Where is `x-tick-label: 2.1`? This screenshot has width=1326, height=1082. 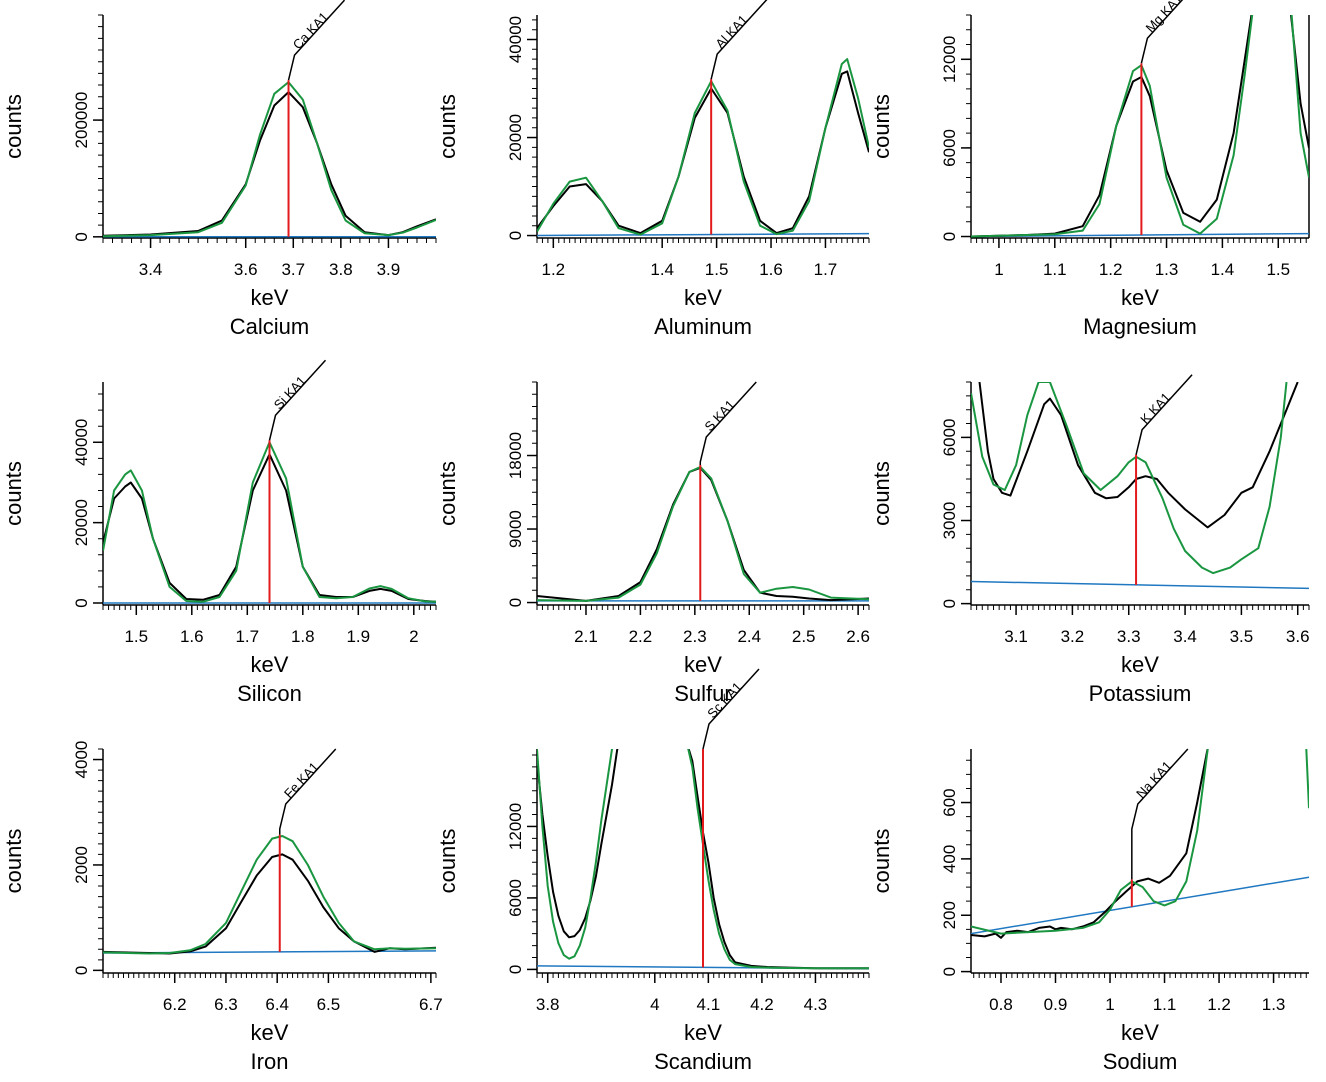
x-tick-label: 2.1 is located at coordinates (586, 636).